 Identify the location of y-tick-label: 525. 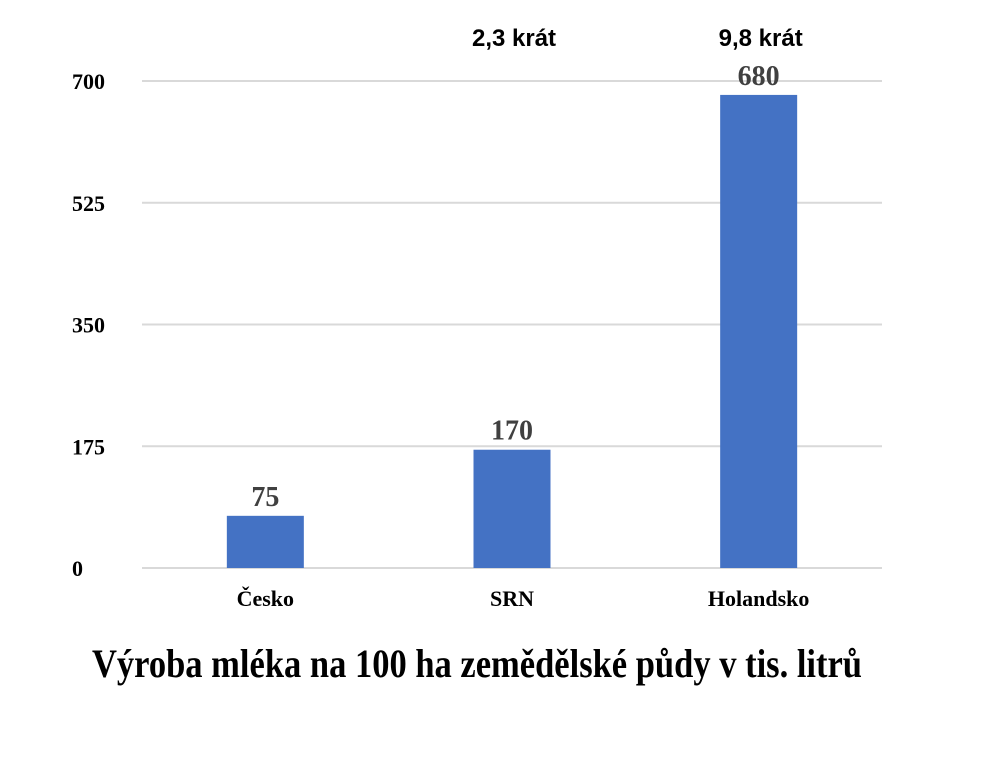
(88, 203).